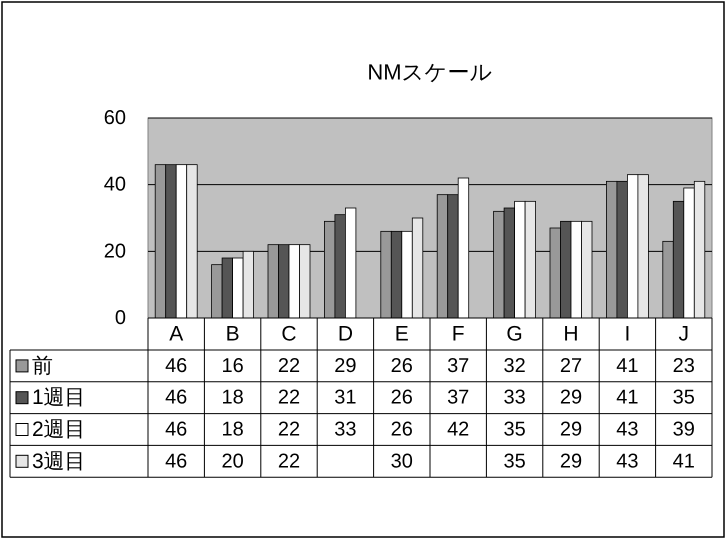  I want to click on legend-label: 前, so click(42, 366).